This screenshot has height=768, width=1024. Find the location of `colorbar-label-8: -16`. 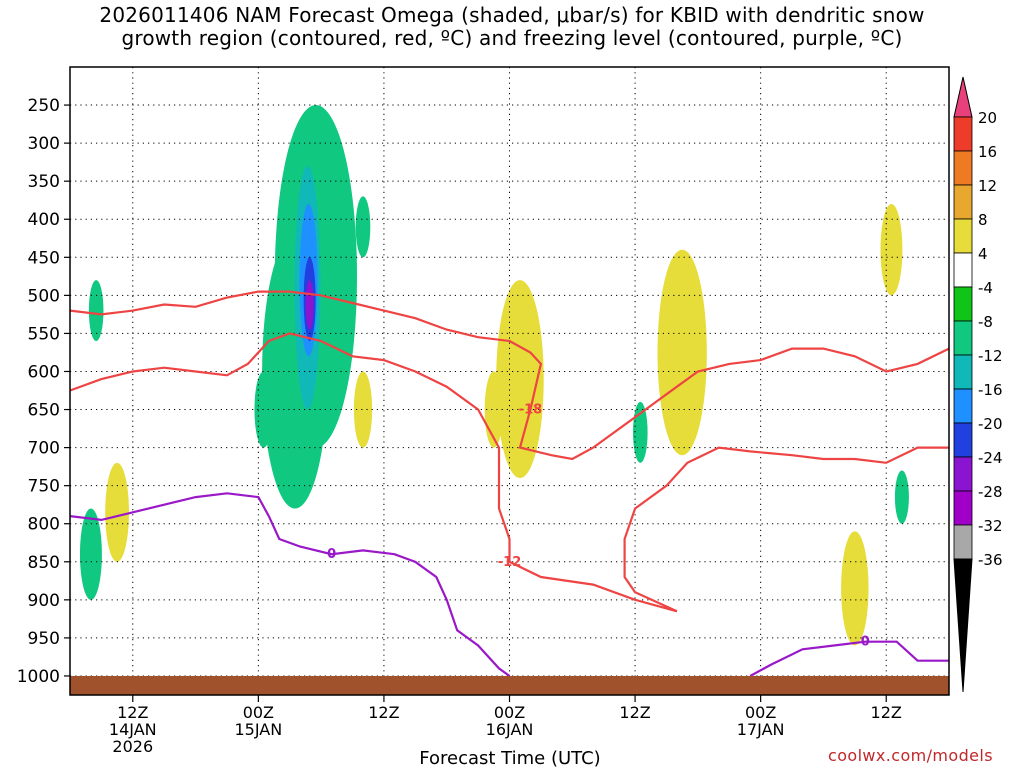

colorbar-label-8: -16 is located at coordinates (990, 390).